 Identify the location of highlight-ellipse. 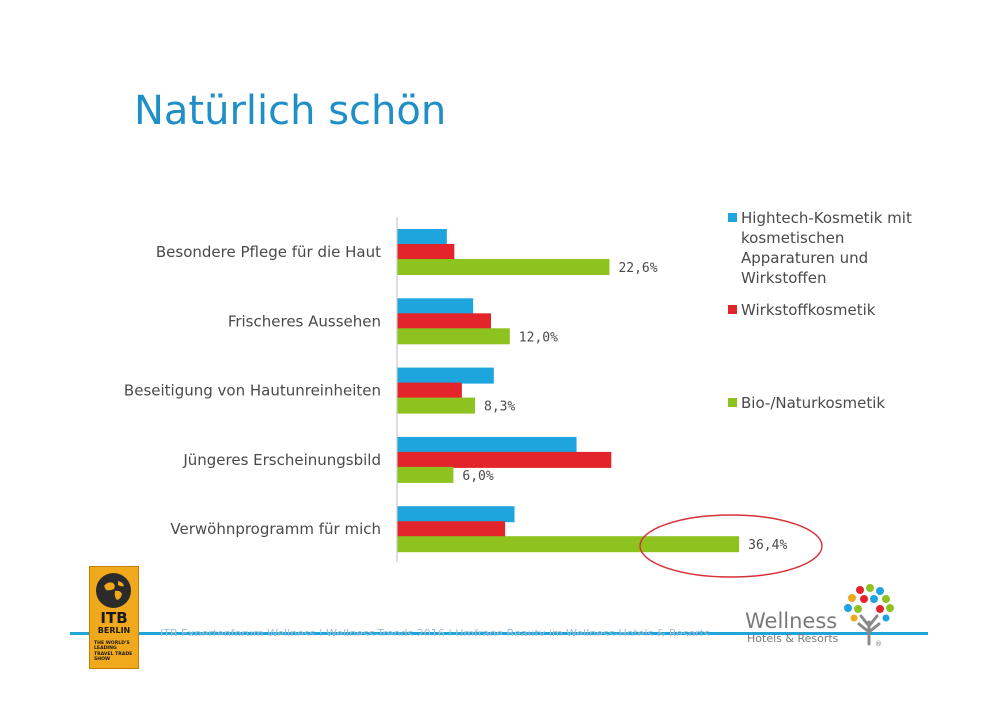
(731, 546).